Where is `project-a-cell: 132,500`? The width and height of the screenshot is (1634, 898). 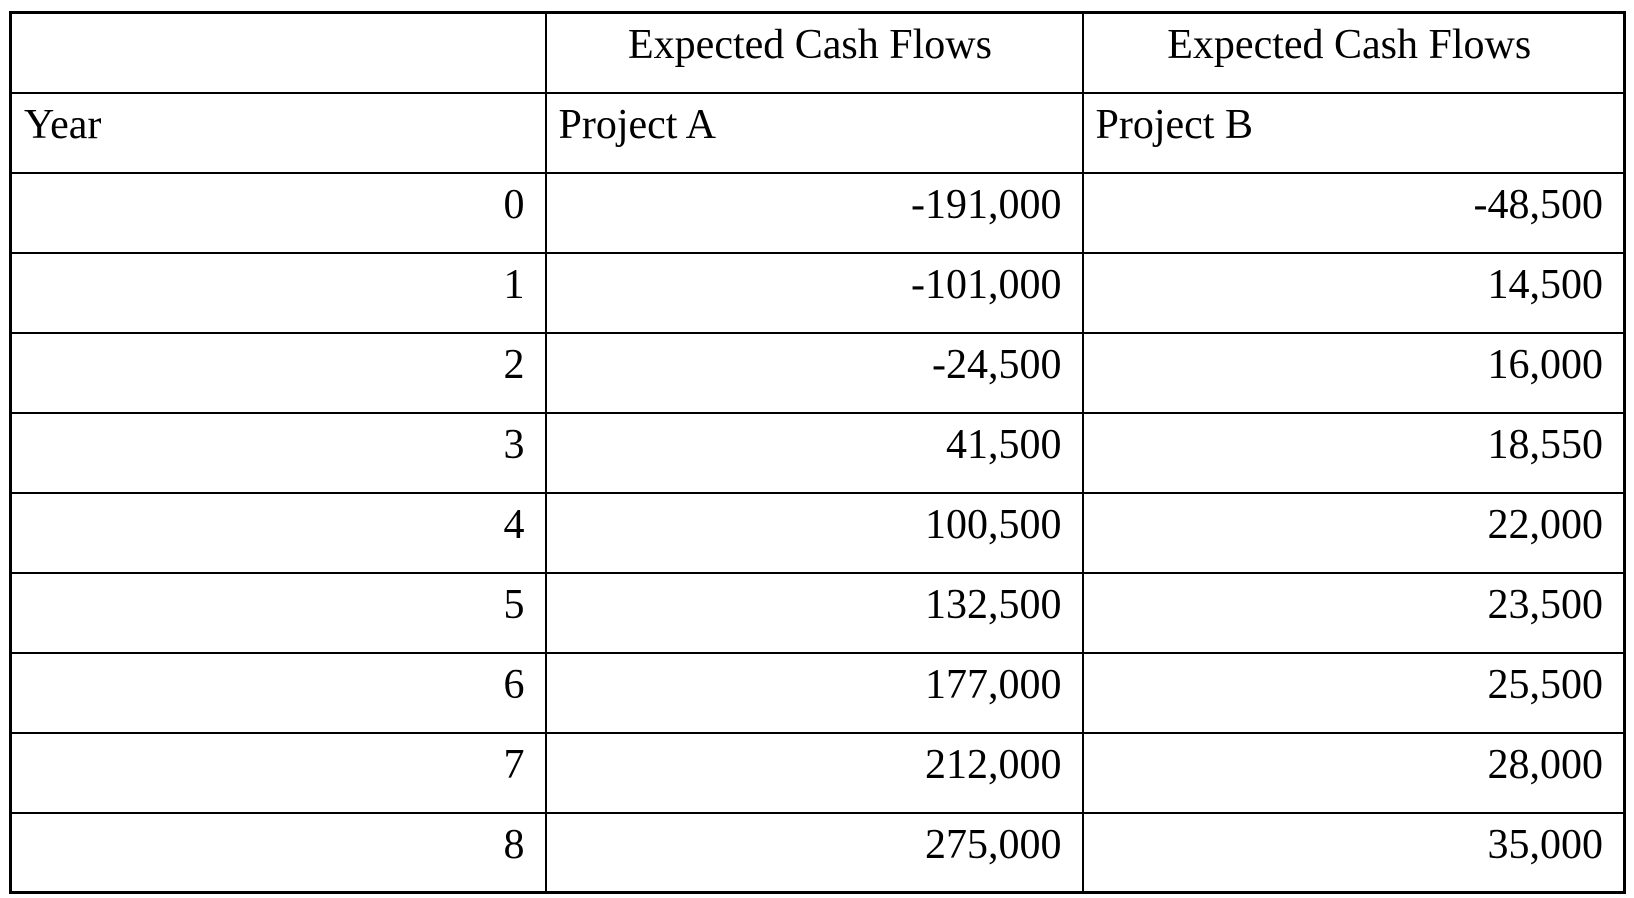
project-a-cell: 132,500 is located at coordinates (814, 612).